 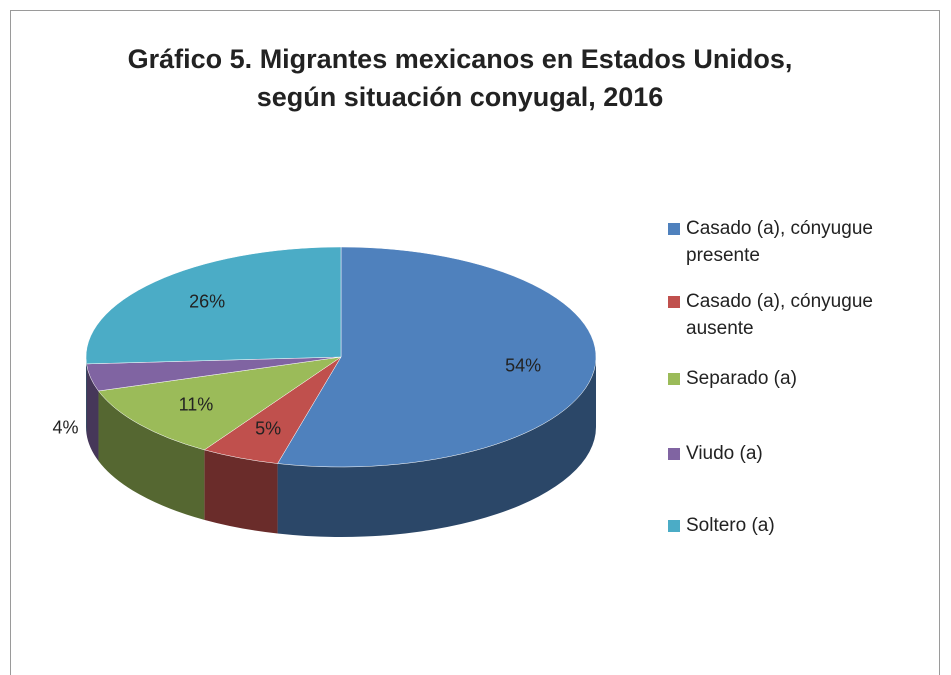 I want to click on legend-item: Casado (a), cónyugue presente, so click(x=803, y=242).